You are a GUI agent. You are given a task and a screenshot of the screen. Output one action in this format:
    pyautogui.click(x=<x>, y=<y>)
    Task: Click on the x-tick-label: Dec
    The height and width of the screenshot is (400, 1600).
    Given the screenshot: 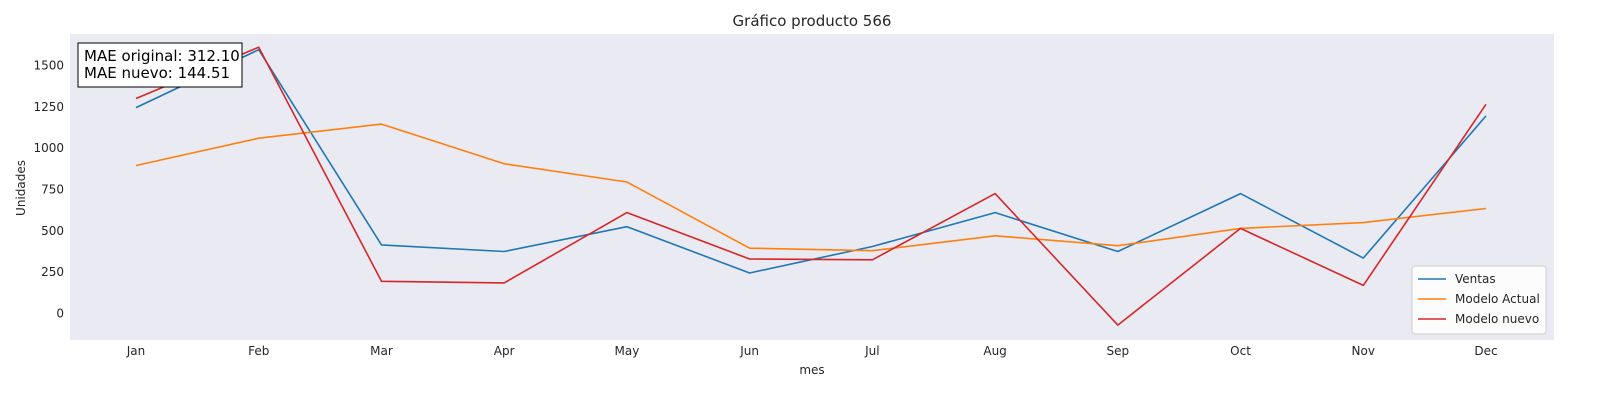 What is the action you would take?
    pyautogui.click(x=1485, y=351)
    